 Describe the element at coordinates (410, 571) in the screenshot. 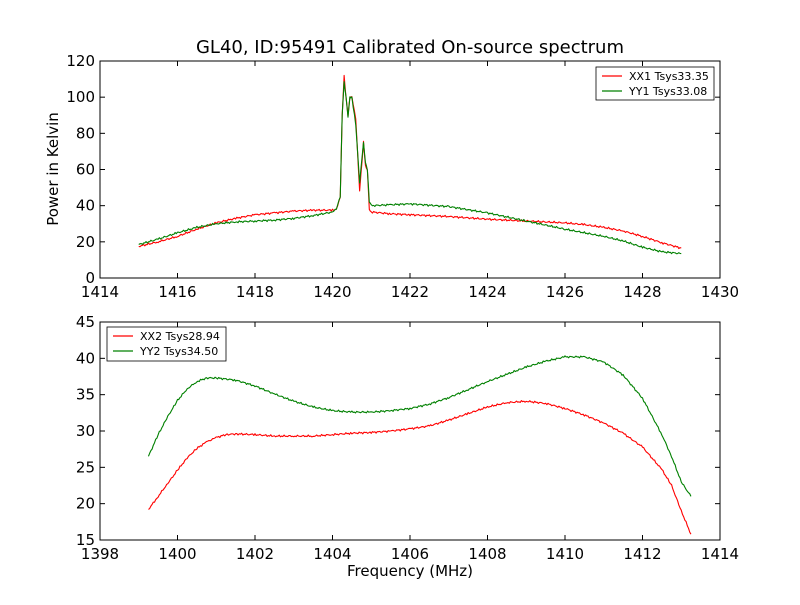

I see `x-axis-label: Frequency (MHz)` at that location.